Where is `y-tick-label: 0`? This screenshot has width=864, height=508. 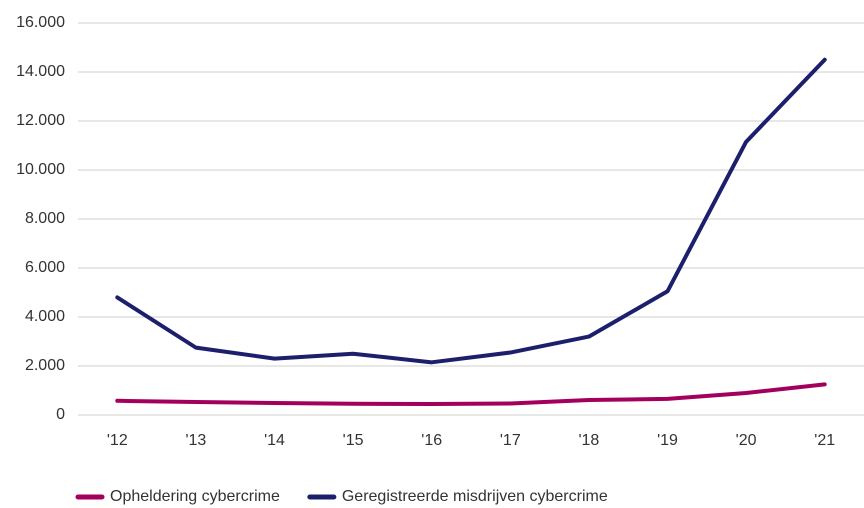
y-tick-label: 0 is located at coordinates (60, 414).